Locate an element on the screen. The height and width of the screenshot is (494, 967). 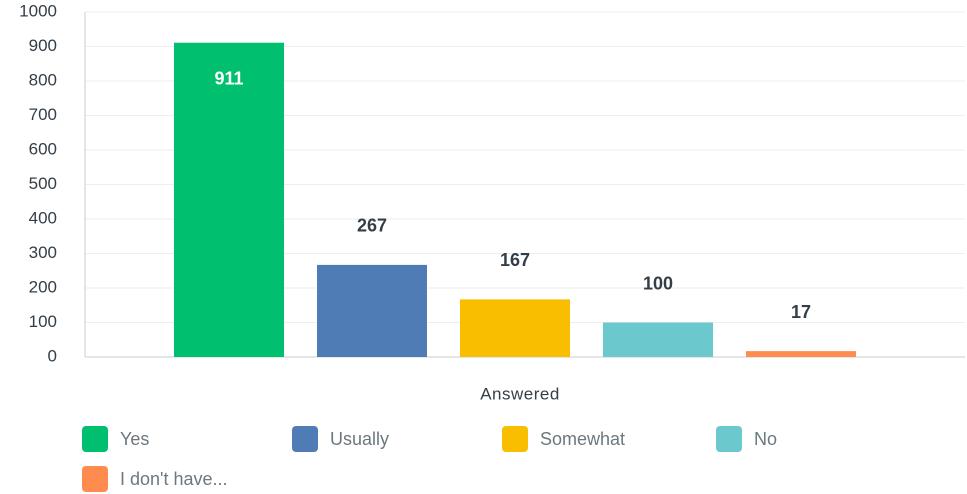
legend-label: Yes is located at coordinates (134, 439).